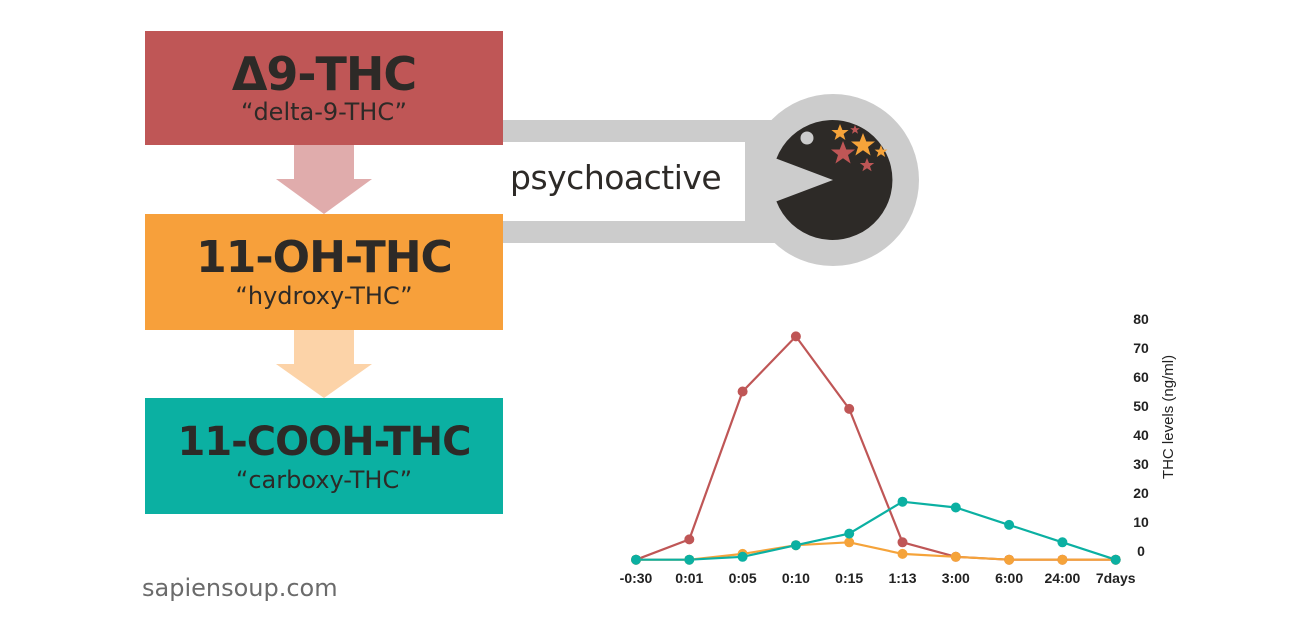 The width and height of the screenshot is (1300, 630). Describe the element at coordinates (636, 578) in the screenshot. I see `x-tick-label: -0:30` at that location.